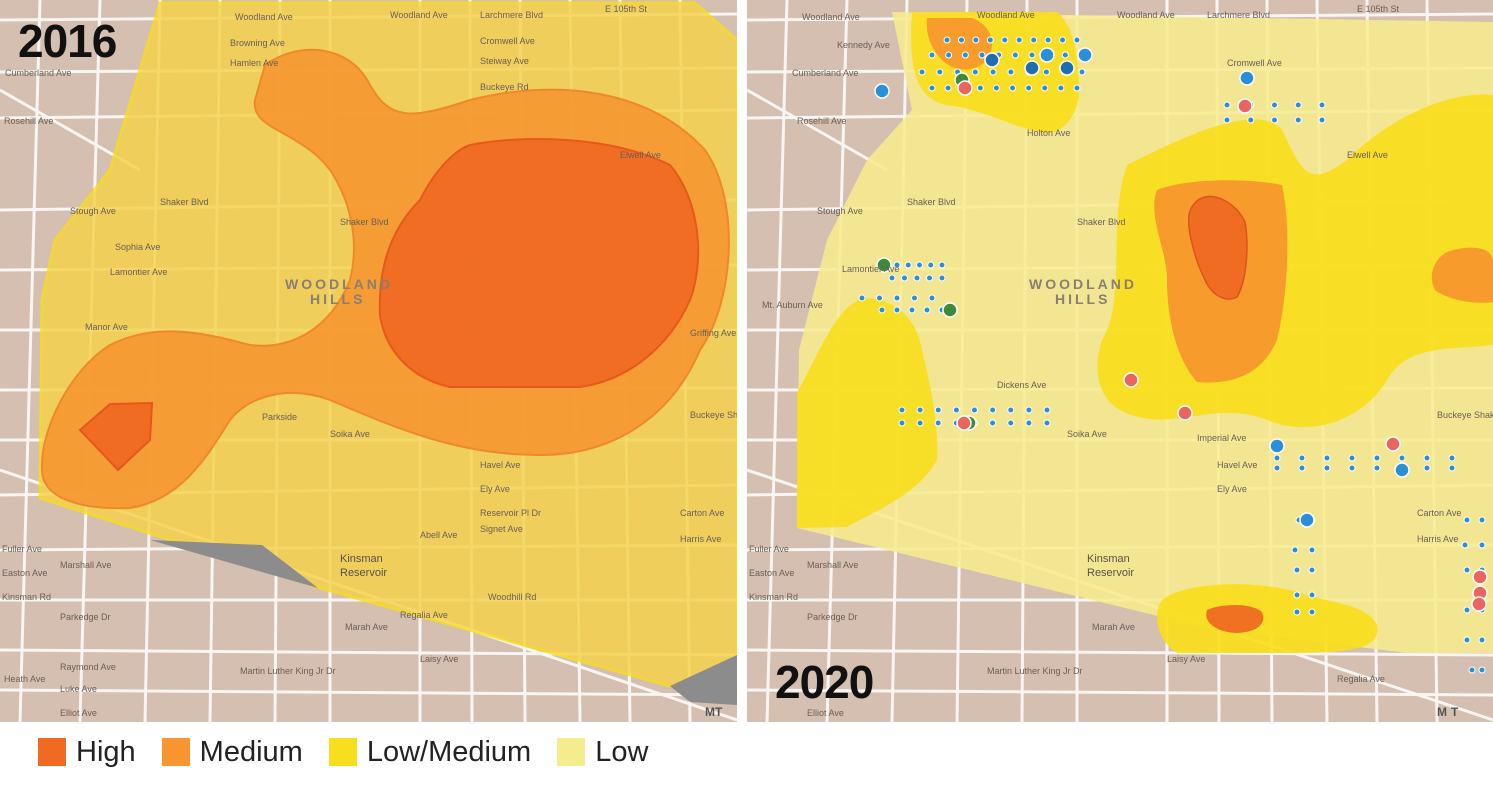 The height and width of the screenshot is (801, 1493). What do you see at coordinates (714, 712) in the screenshot?
I see `corner-label: MT` at bounding box center [714, 712].